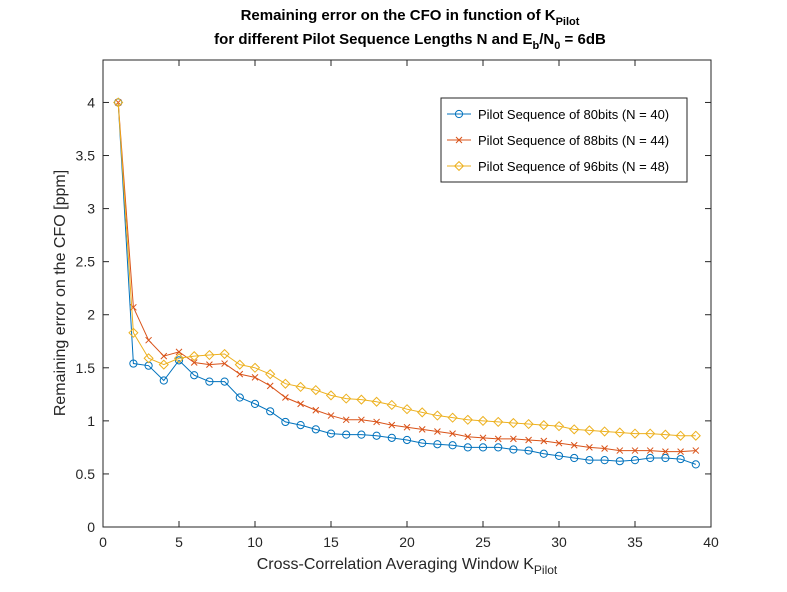 The height and width of the screenshot is (592, 787). What do you see at coordinates (635, 542) in the screenshot?
I see `x-tick-label: 35` at bounding box center [635, 542].